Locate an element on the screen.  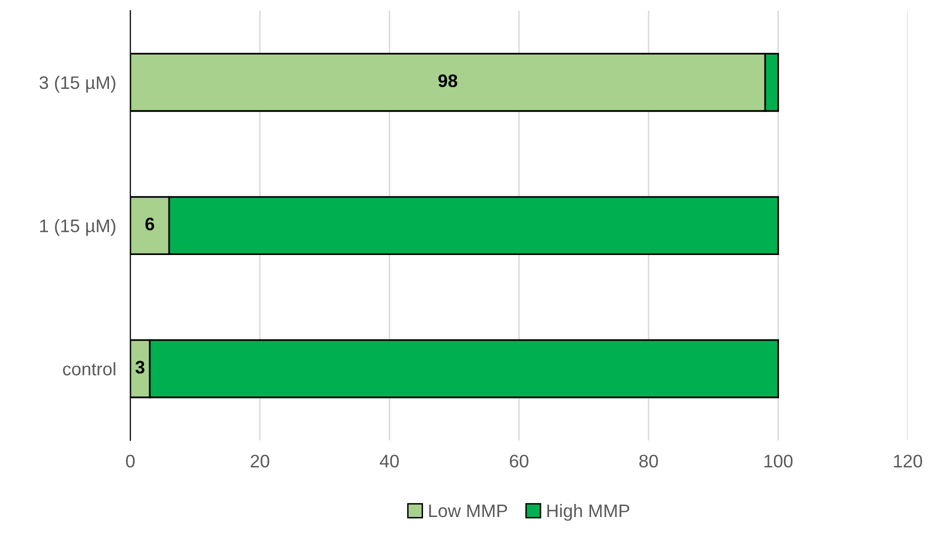
y-tick-label: control is located at coordinates (89, 369).